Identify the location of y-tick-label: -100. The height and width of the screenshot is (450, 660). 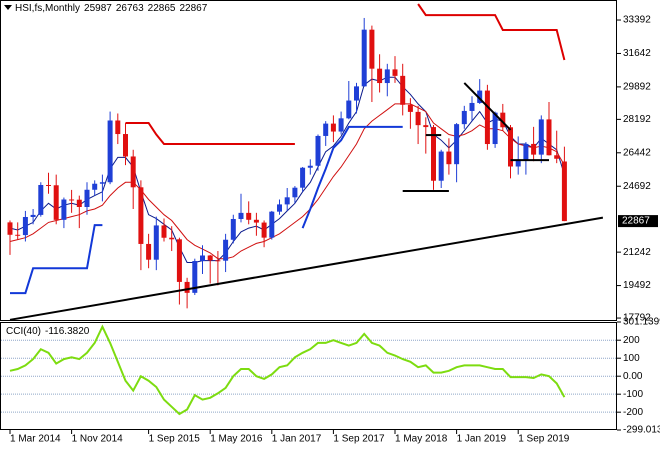
(633, 394).